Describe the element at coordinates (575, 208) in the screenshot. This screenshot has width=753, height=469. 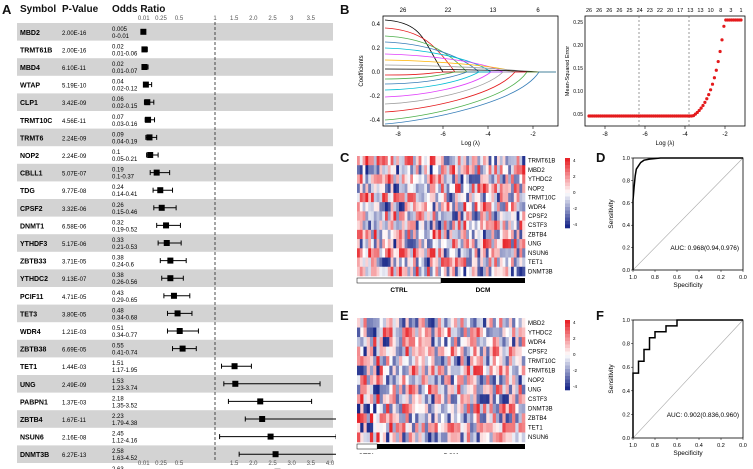
I see `legend-tick: -2` at that location.